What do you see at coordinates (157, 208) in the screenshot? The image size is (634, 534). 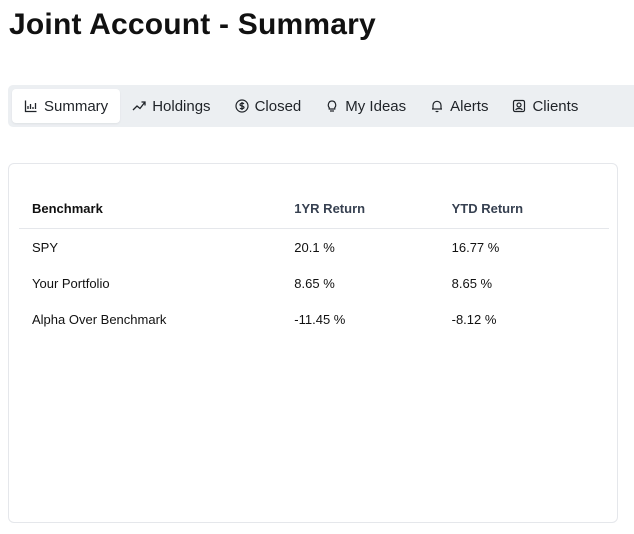 I see `column-header-benchmark: Benchmark` at bounding box center [157, 208].